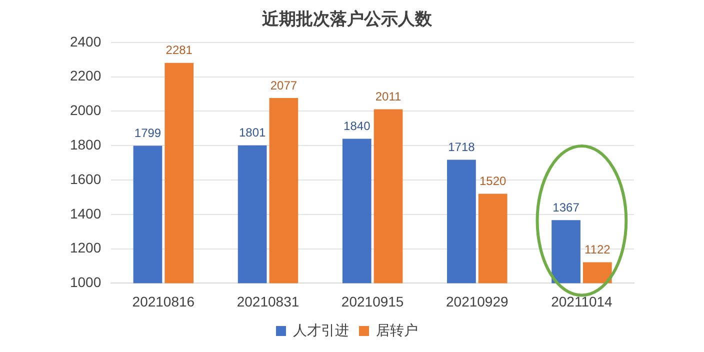 The width and height of the screenshot is (704, 352). Describe the element at coordinates (321, 330) in the screenshot. I see `legend-label: 人才引进` at that location.